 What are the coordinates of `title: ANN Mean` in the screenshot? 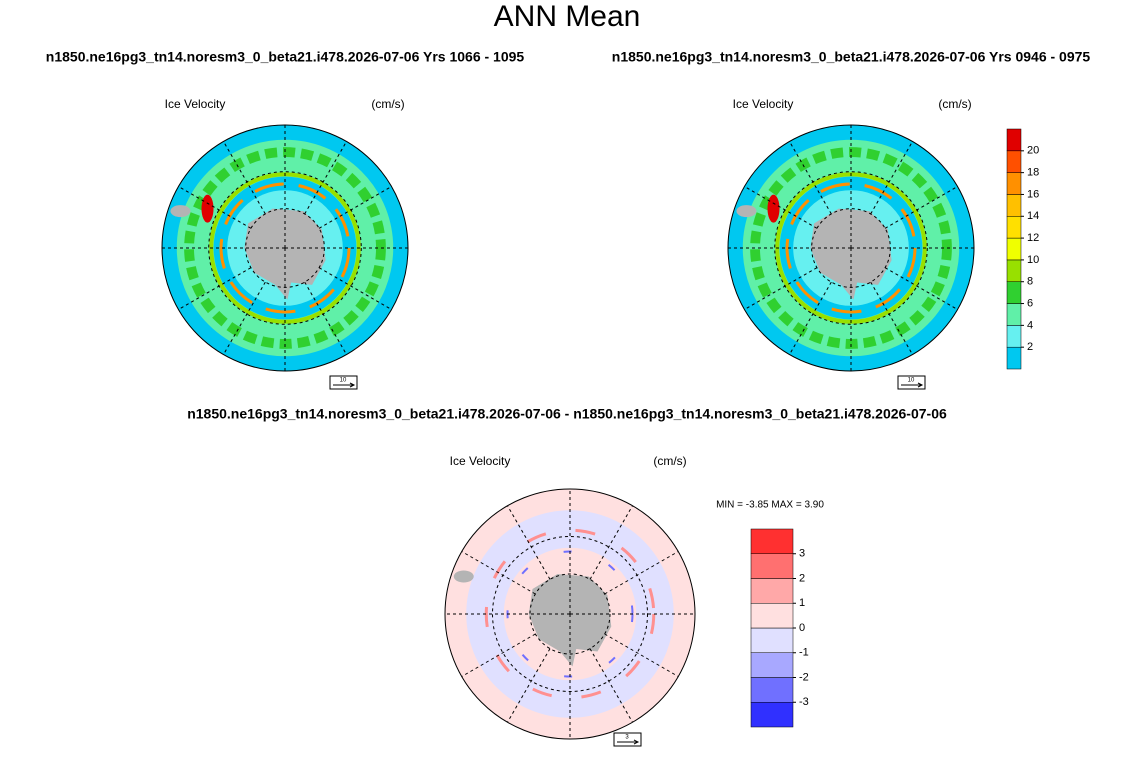 It's located at (567, 16).